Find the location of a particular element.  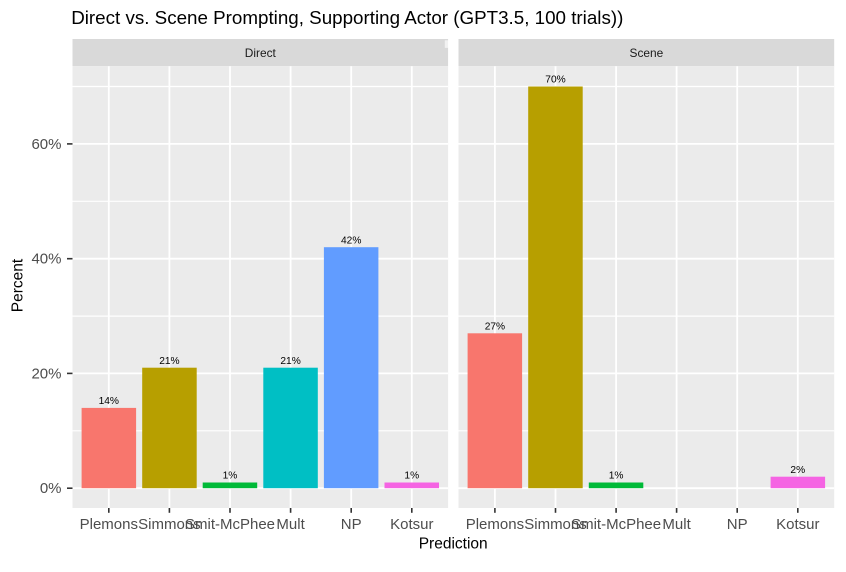

svg-text: 0% is located at coordinates (51, 488).